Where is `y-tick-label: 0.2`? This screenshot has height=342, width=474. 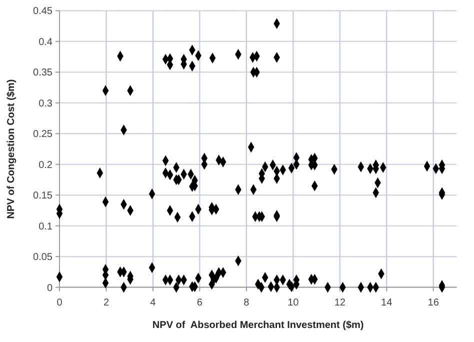 y-tick-label: 0.2 is located at coordinates (45, 165).